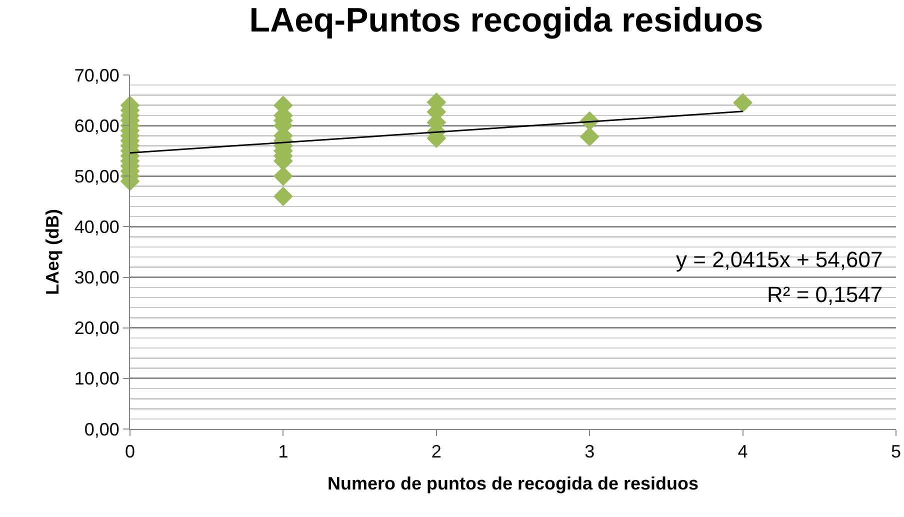 This screenshot has width=904, height=517. What do you see at coordinates (743, 452) in the screenshot?
I see `x-tick-label: 4` at bounding box center [743, 452].